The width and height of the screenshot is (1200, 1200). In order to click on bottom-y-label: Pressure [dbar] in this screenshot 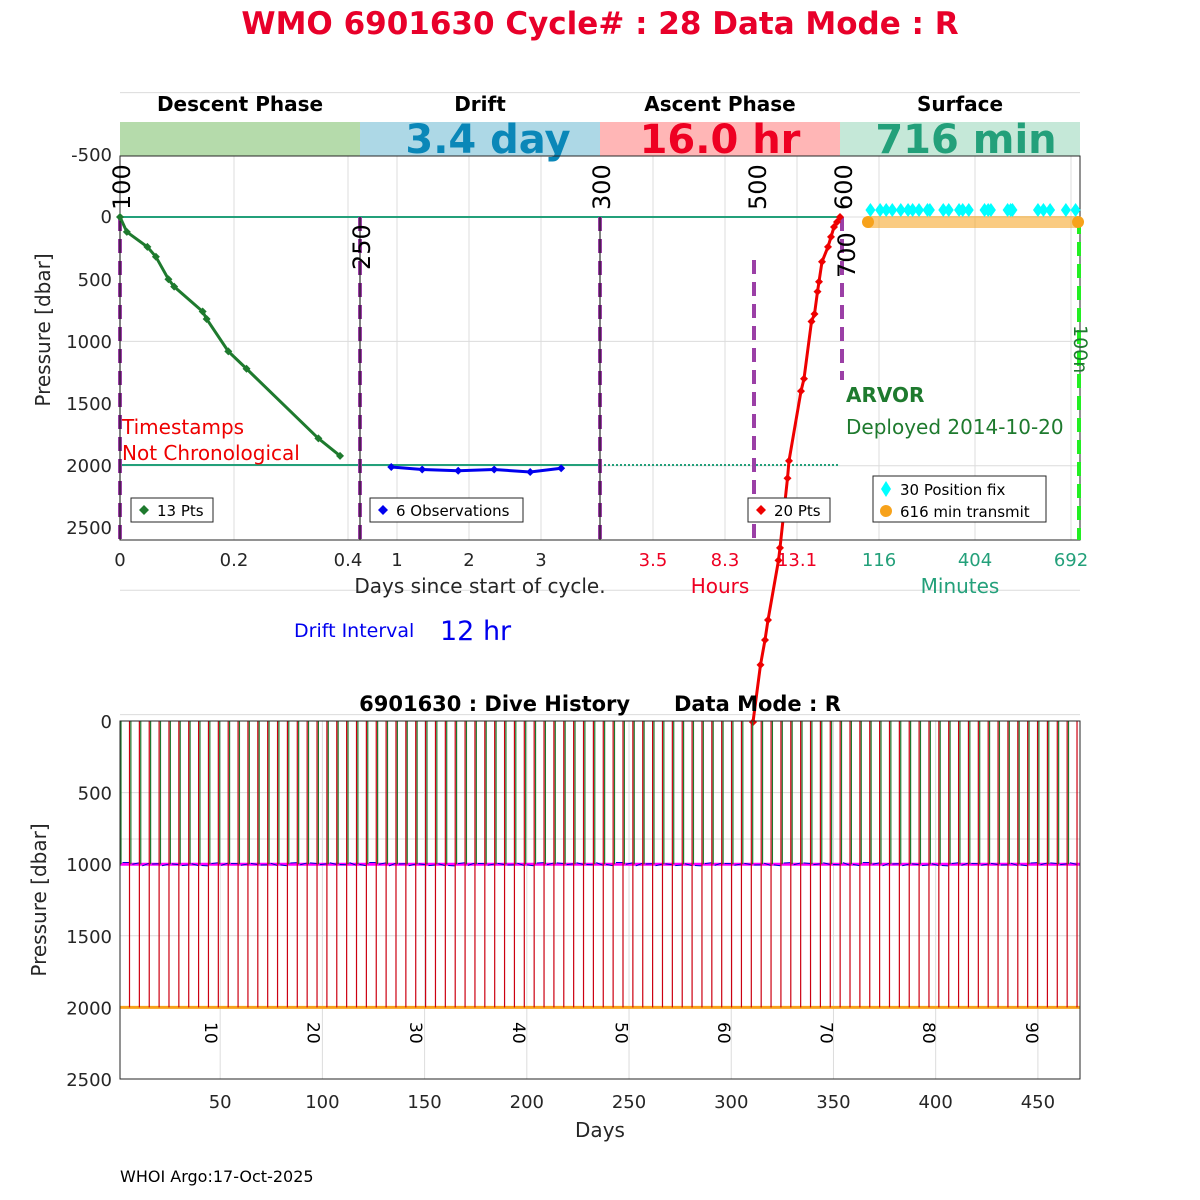, I will do `click(39, 899)`.